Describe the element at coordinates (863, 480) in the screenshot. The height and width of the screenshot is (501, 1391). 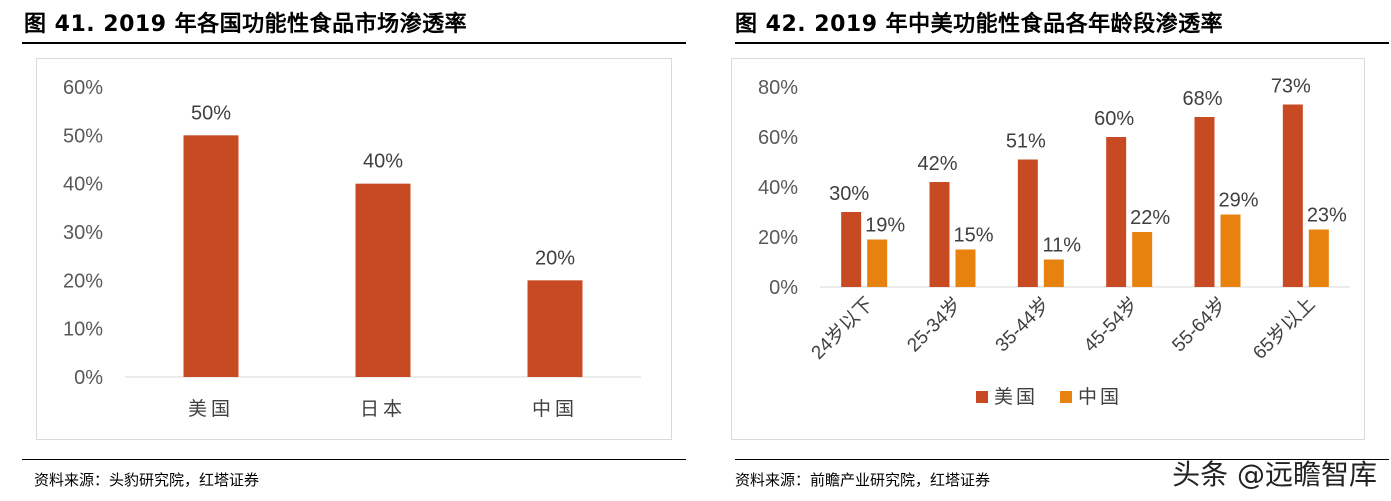
I see `right-source-note: 资料来源：前瞻产业研究院，红塔证券` at that location.